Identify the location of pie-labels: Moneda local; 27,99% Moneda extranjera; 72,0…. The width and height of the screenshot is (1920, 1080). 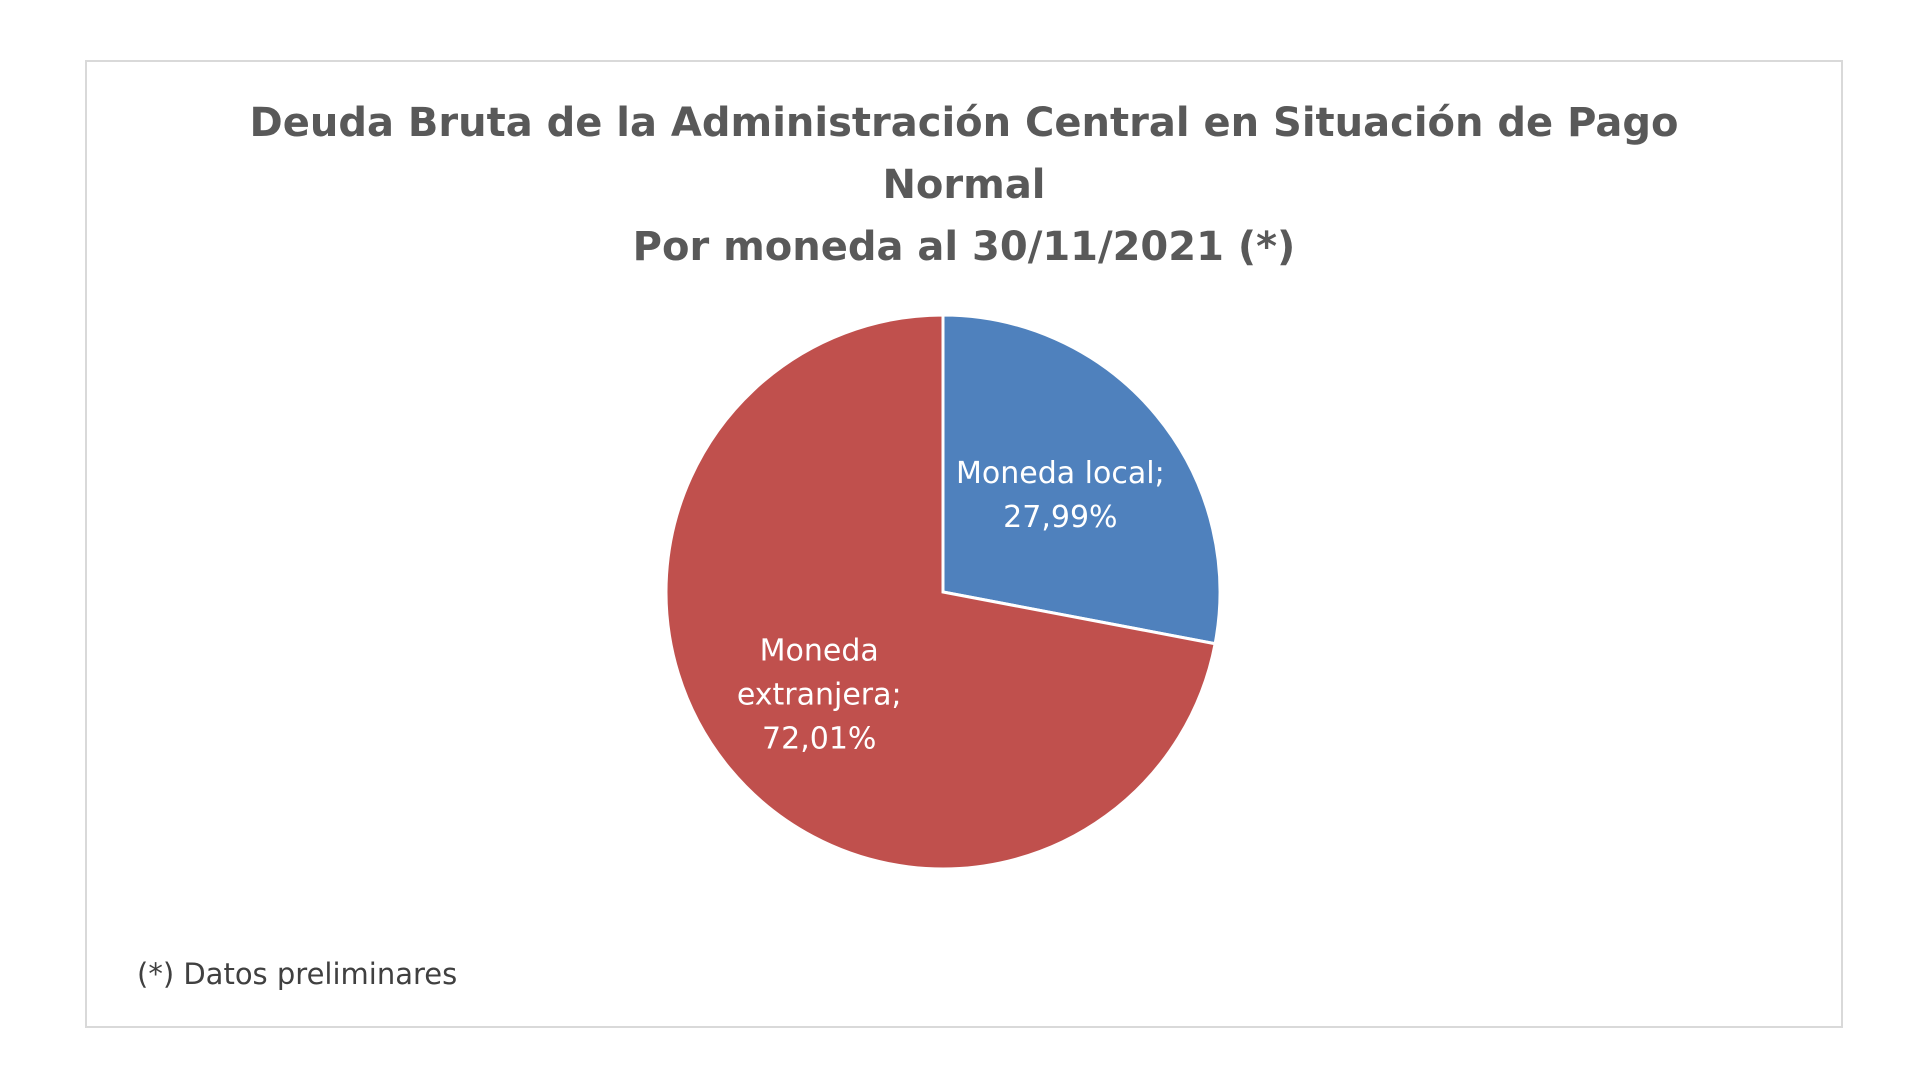
(951, 606).